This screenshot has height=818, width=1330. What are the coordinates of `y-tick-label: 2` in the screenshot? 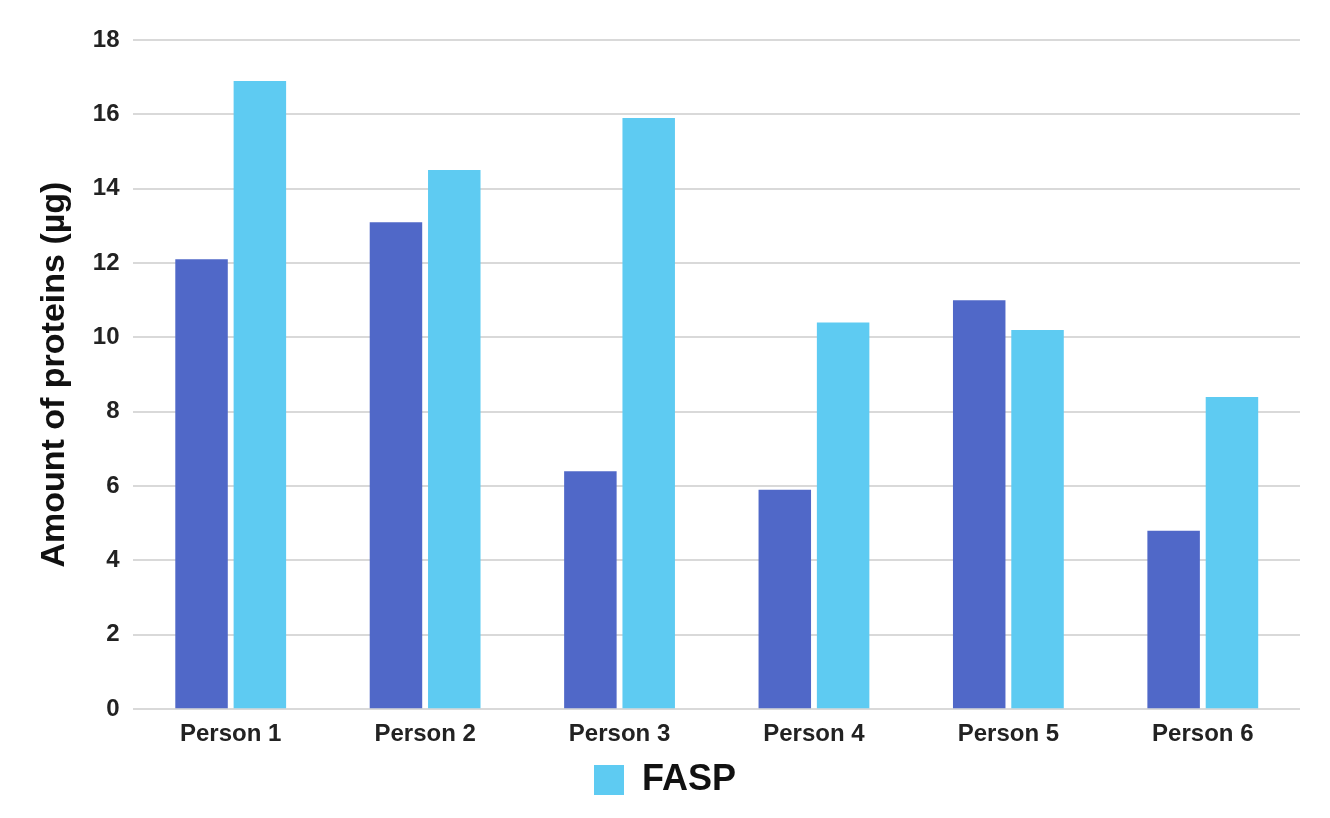 It's located at (113, 633).